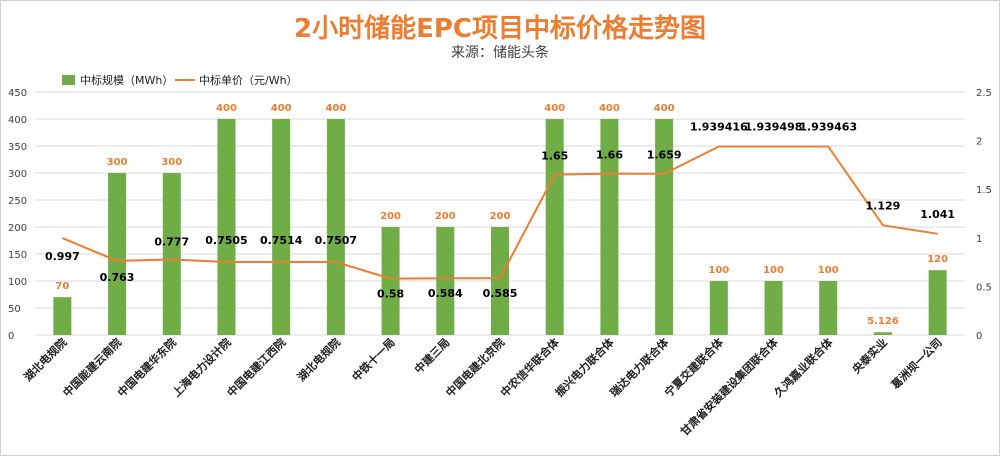 The width and height of the screenshot is (1000, 456). I want to click on left-tick-label: 450, so click(17, 93).